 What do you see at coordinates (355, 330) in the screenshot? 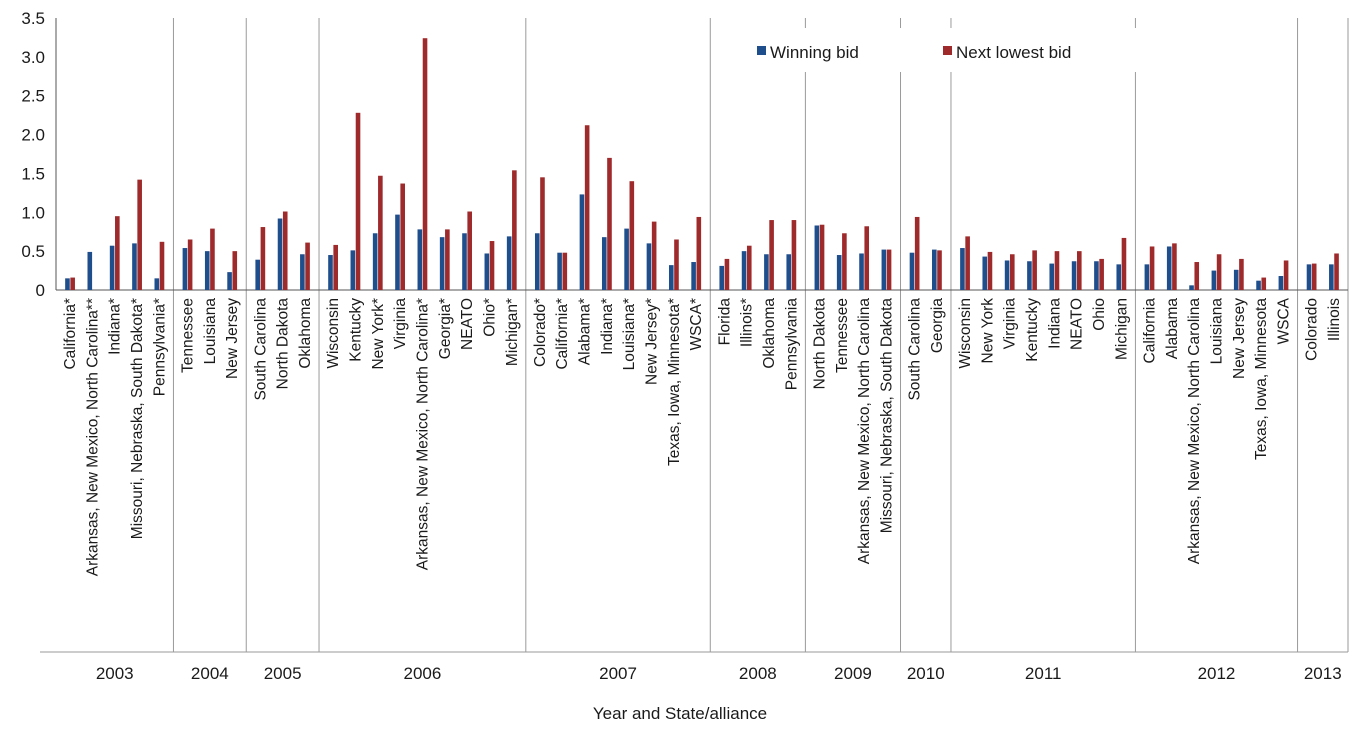
I see `category-label: Kentucky` at bounding box center [355, 330].